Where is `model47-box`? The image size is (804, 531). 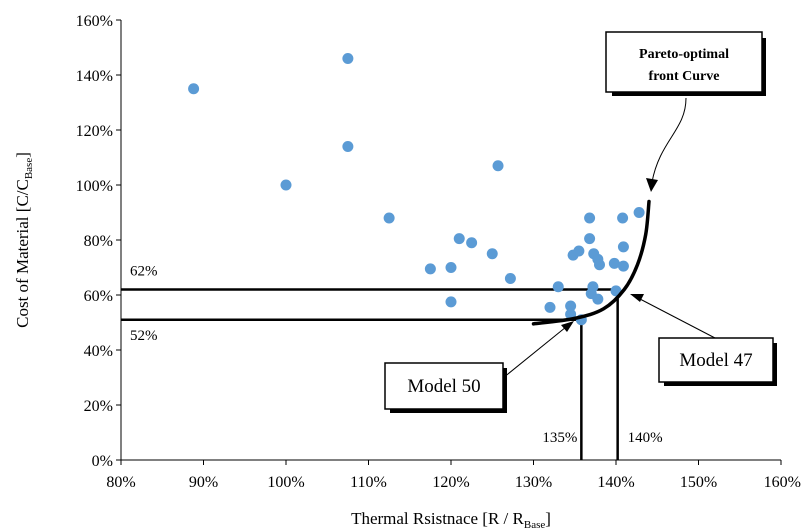 model47-box is located at coordinates (716, 360).